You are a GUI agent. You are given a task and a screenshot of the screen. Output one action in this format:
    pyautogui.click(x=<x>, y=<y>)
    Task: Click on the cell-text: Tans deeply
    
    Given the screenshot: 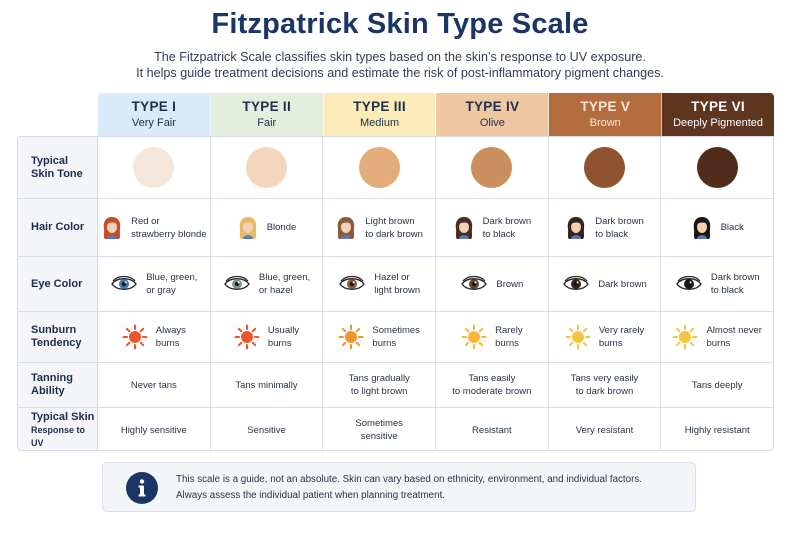 What is the action you would take?
    pyautogui.click(x=717, y=385)
    